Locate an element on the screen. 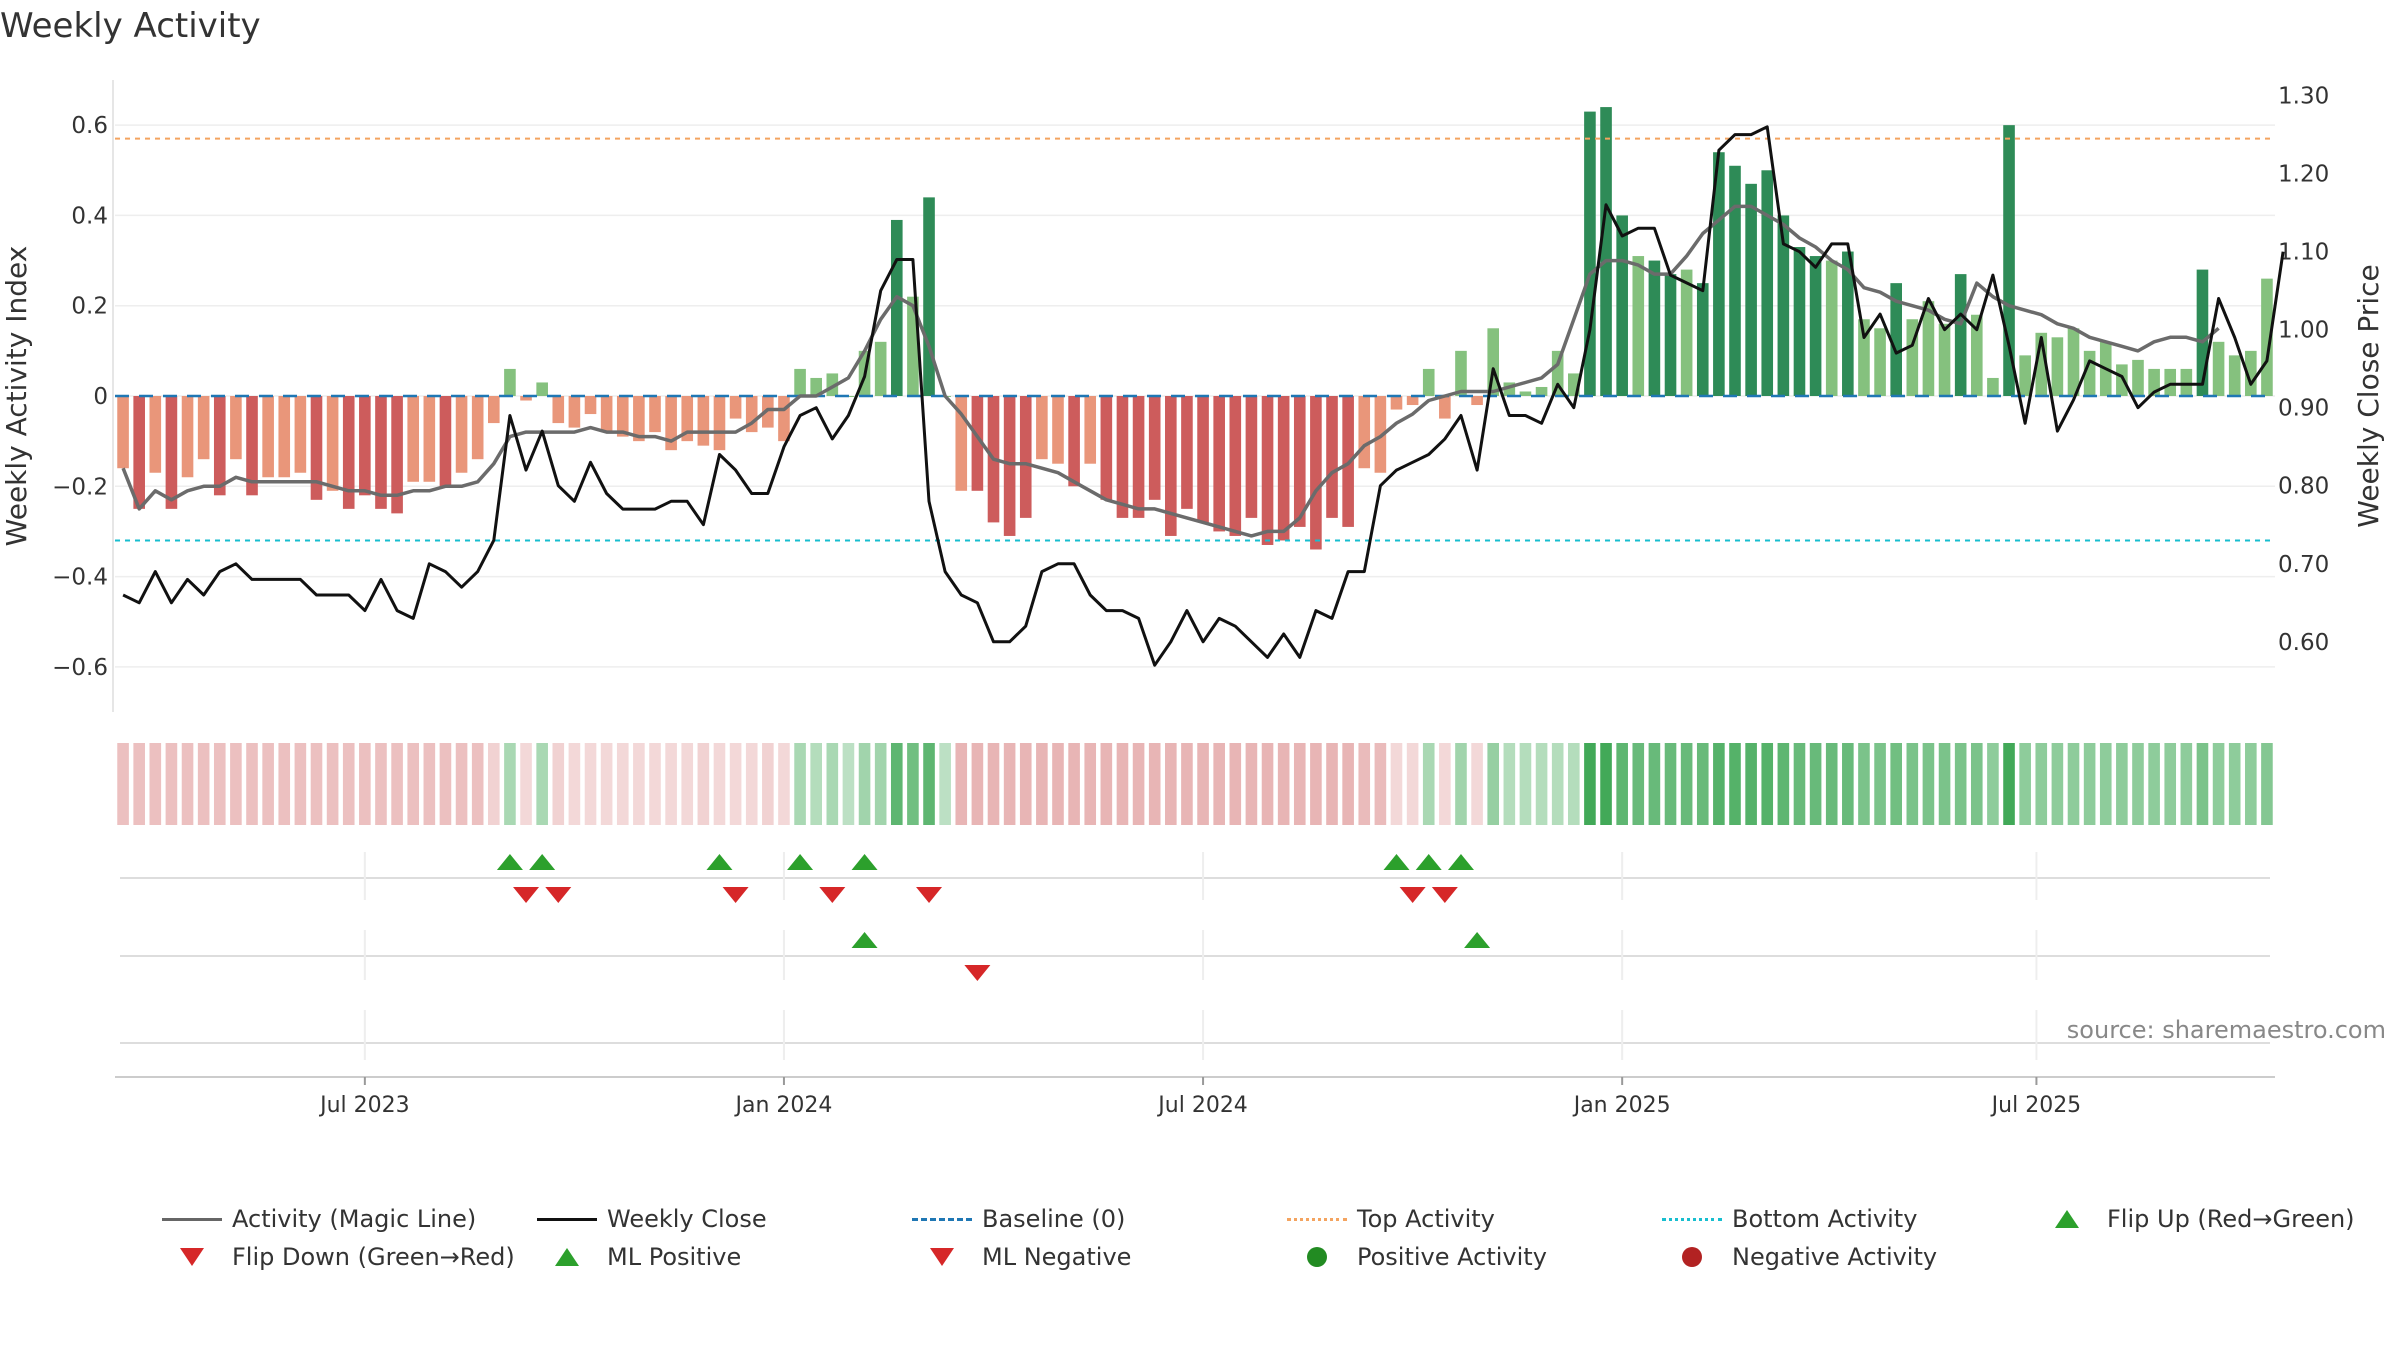 This screenshot has height=1350, width=2400. legend-close-label: Weekly Close is located at coordinates (687, 1219).